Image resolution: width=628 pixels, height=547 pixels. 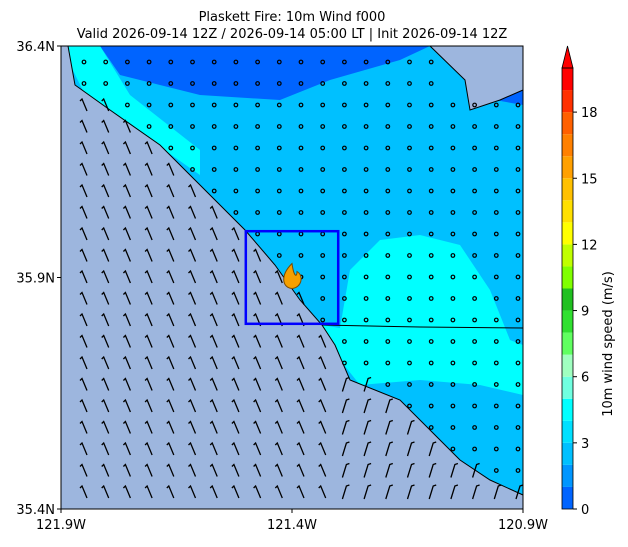 I want to click on colorbar-frame, so click(x=567, y=288).